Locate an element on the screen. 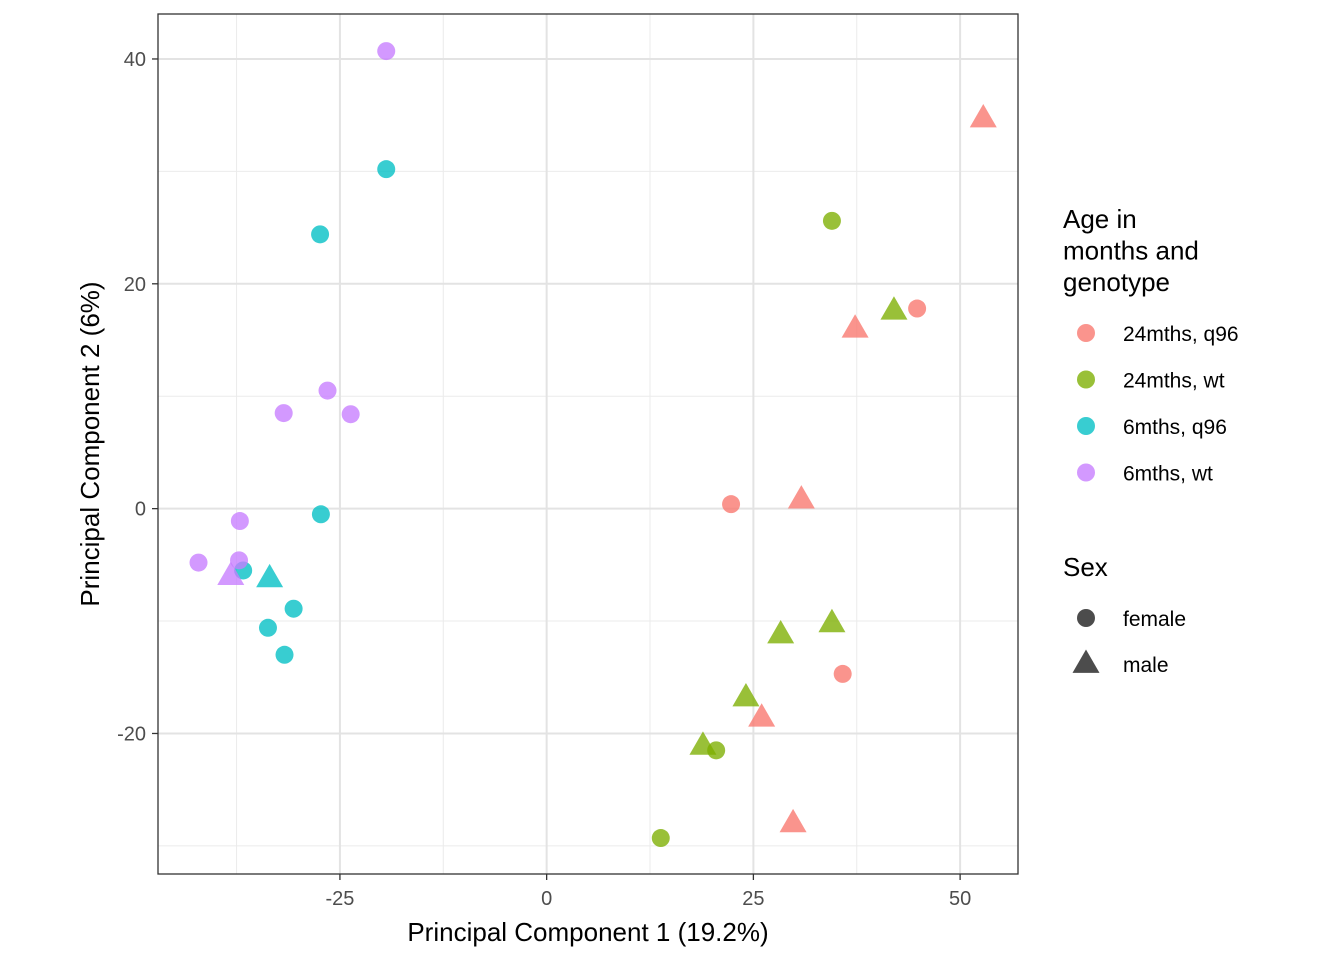 The width and height of the screenshot is (1344, 960). y-axis: -20 0 20 40 is located at coordinates (137, 397).